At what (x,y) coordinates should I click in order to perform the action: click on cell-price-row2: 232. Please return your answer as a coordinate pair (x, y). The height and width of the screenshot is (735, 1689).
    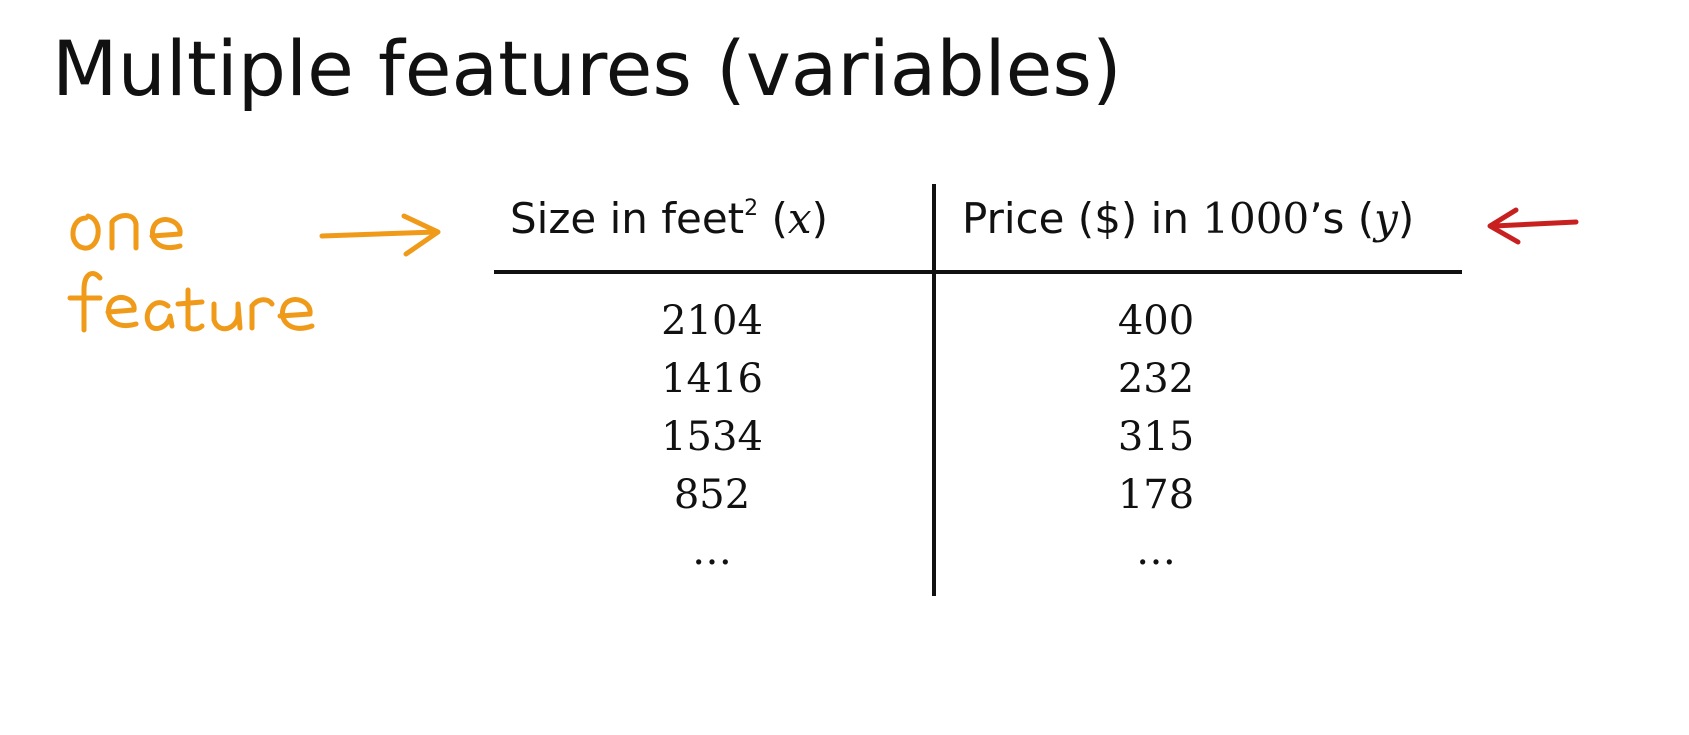
    Looking at the image, I should click on (1156, 379).